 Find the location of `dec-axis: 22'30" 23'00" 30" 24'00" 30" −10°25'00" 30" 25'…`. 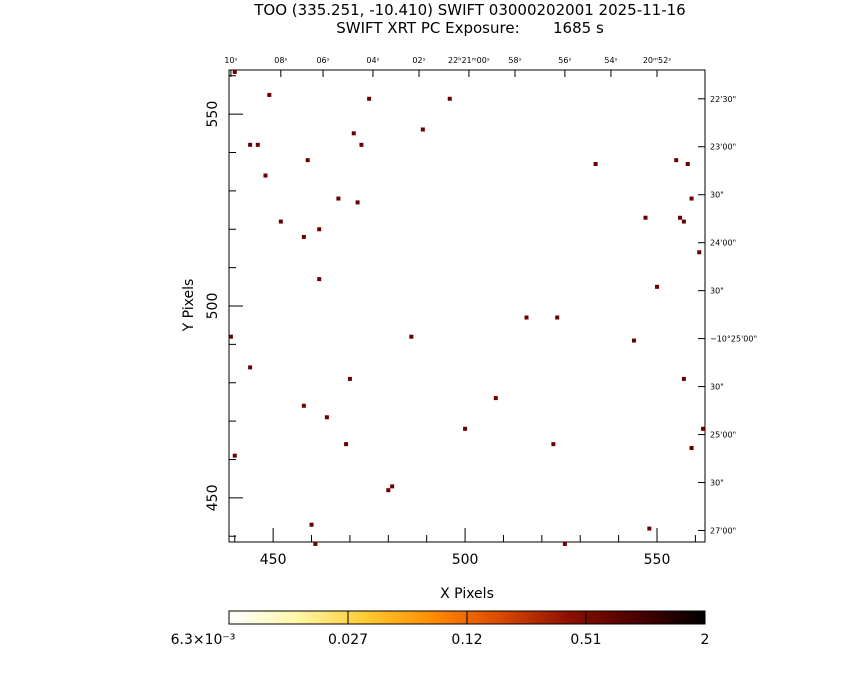

dec-axis: 22'30" 23'00" 30" 24'00" 30" −10°25'00" 30" 25'… is located at coordinates (727, 315).